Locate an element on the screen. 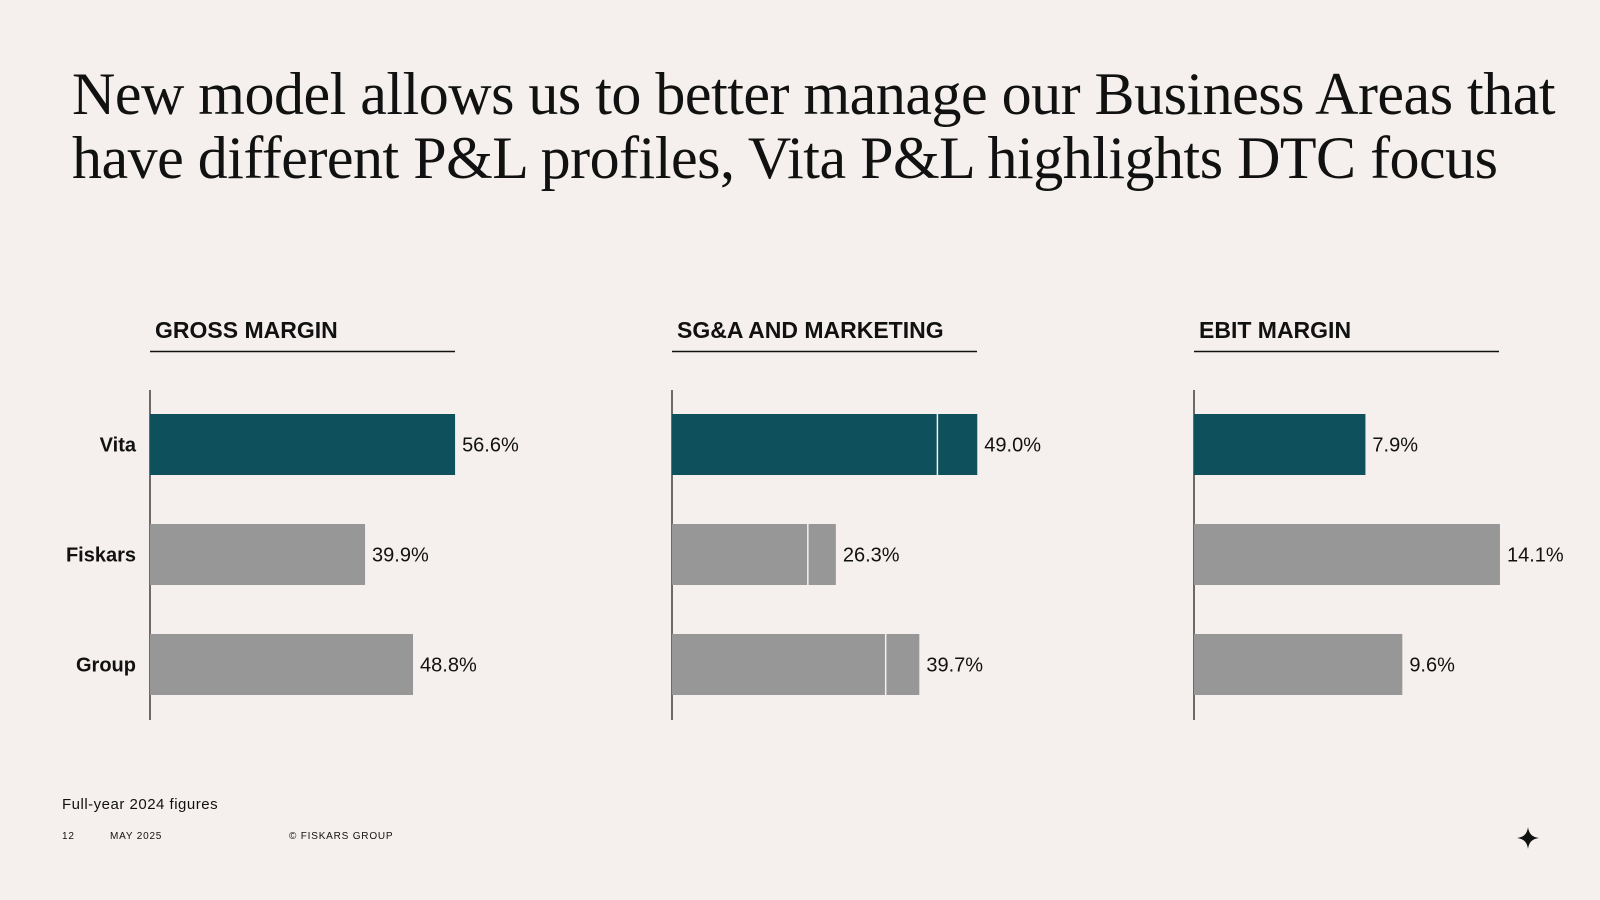 The width and height of the screenshot is (1600, 900). data-label-gross-margin-fiskars: 39.9% is located at coordinates (400, 556).